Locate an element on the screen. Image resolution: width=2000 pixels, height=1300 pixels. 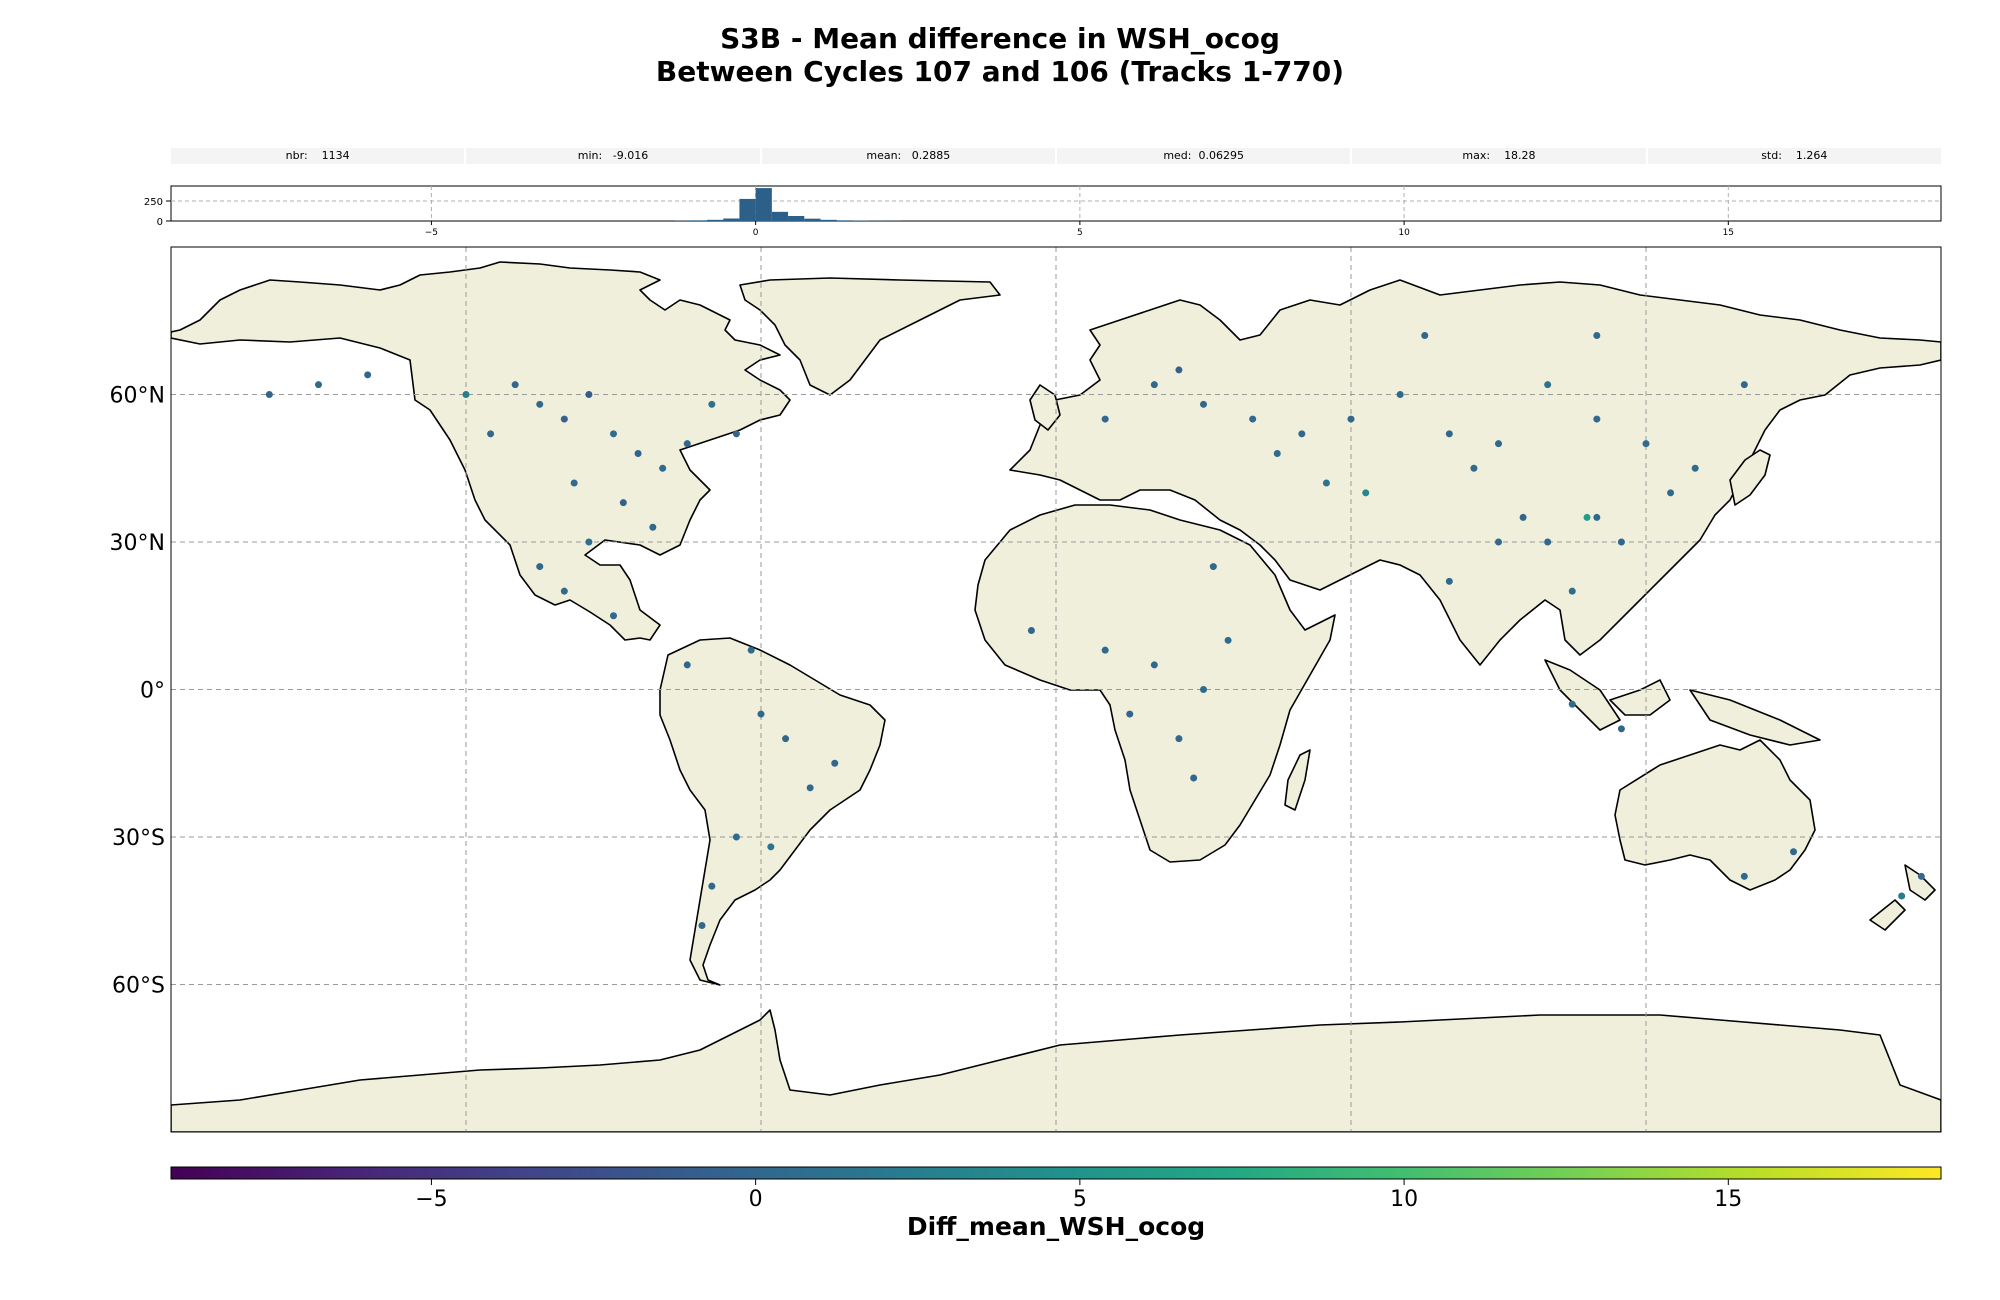
stat-label: std: is located at coordinates (1771, 155).